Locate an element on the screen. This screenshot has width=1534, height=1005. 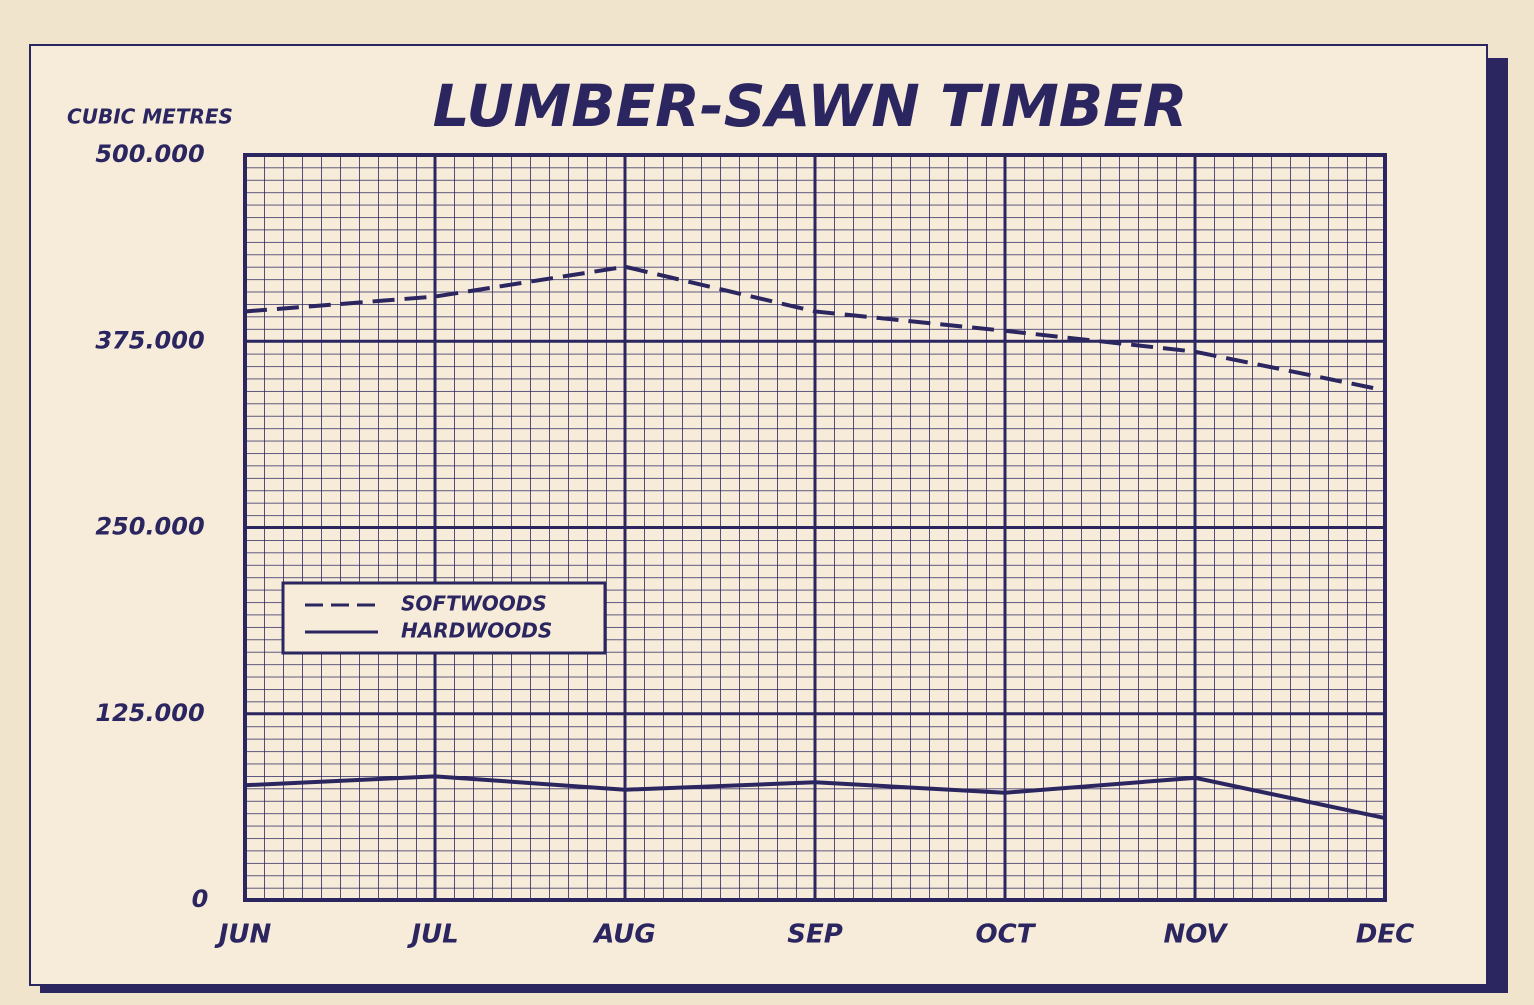
y-tick-label: 500.000 is located at coordinates (149, 154).